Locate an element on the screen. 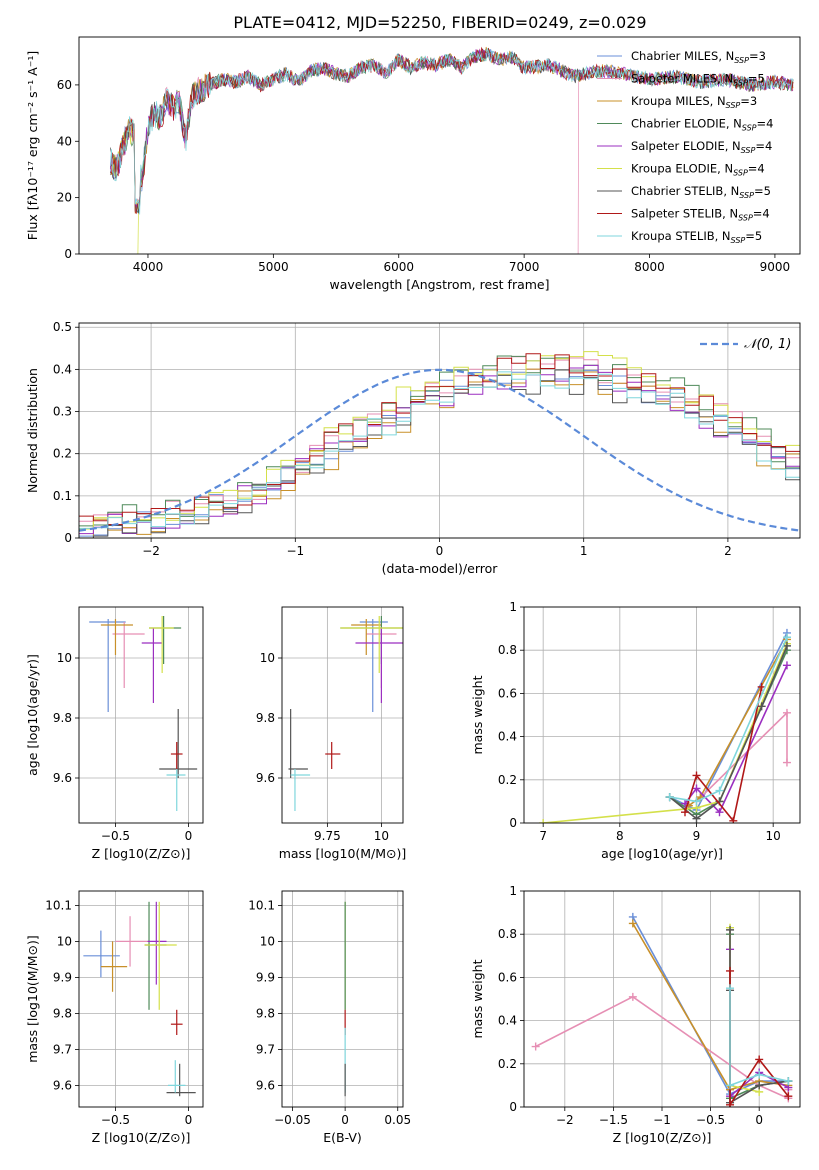  x-tick-label: −1 is located at coordinates (662, 1120).